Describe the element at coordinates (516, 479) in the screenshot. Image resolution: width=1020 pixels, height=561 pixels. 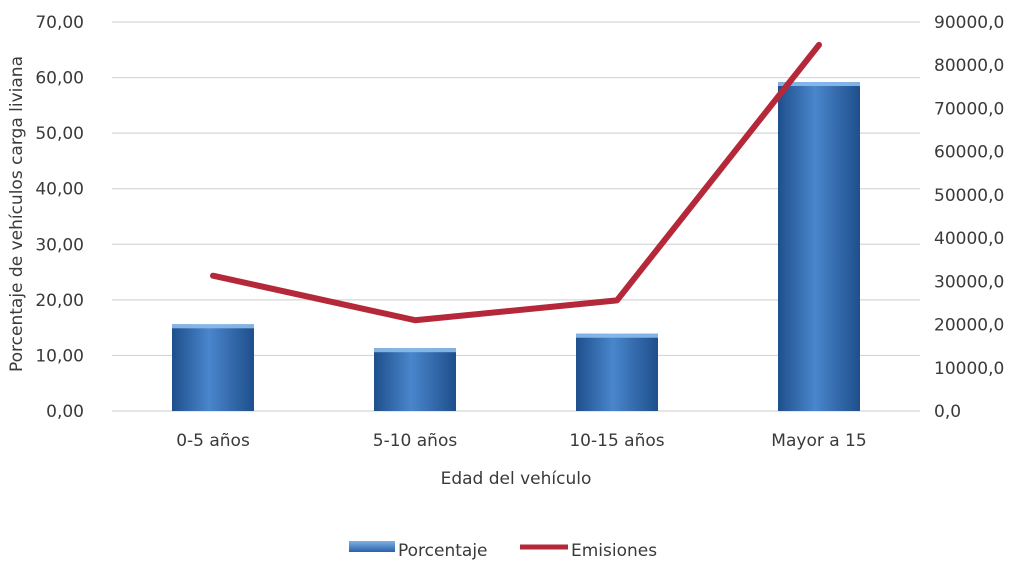
I see `x-axis-title: Edad del vehículo` at that location.